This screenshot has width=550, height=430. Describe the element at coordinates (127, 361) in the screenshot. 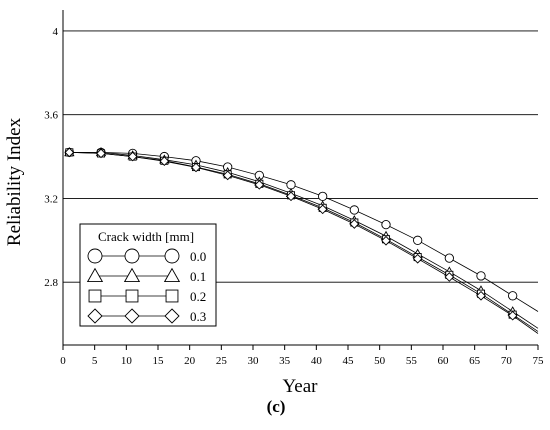

I see `x-tick-label: 10` at that location.